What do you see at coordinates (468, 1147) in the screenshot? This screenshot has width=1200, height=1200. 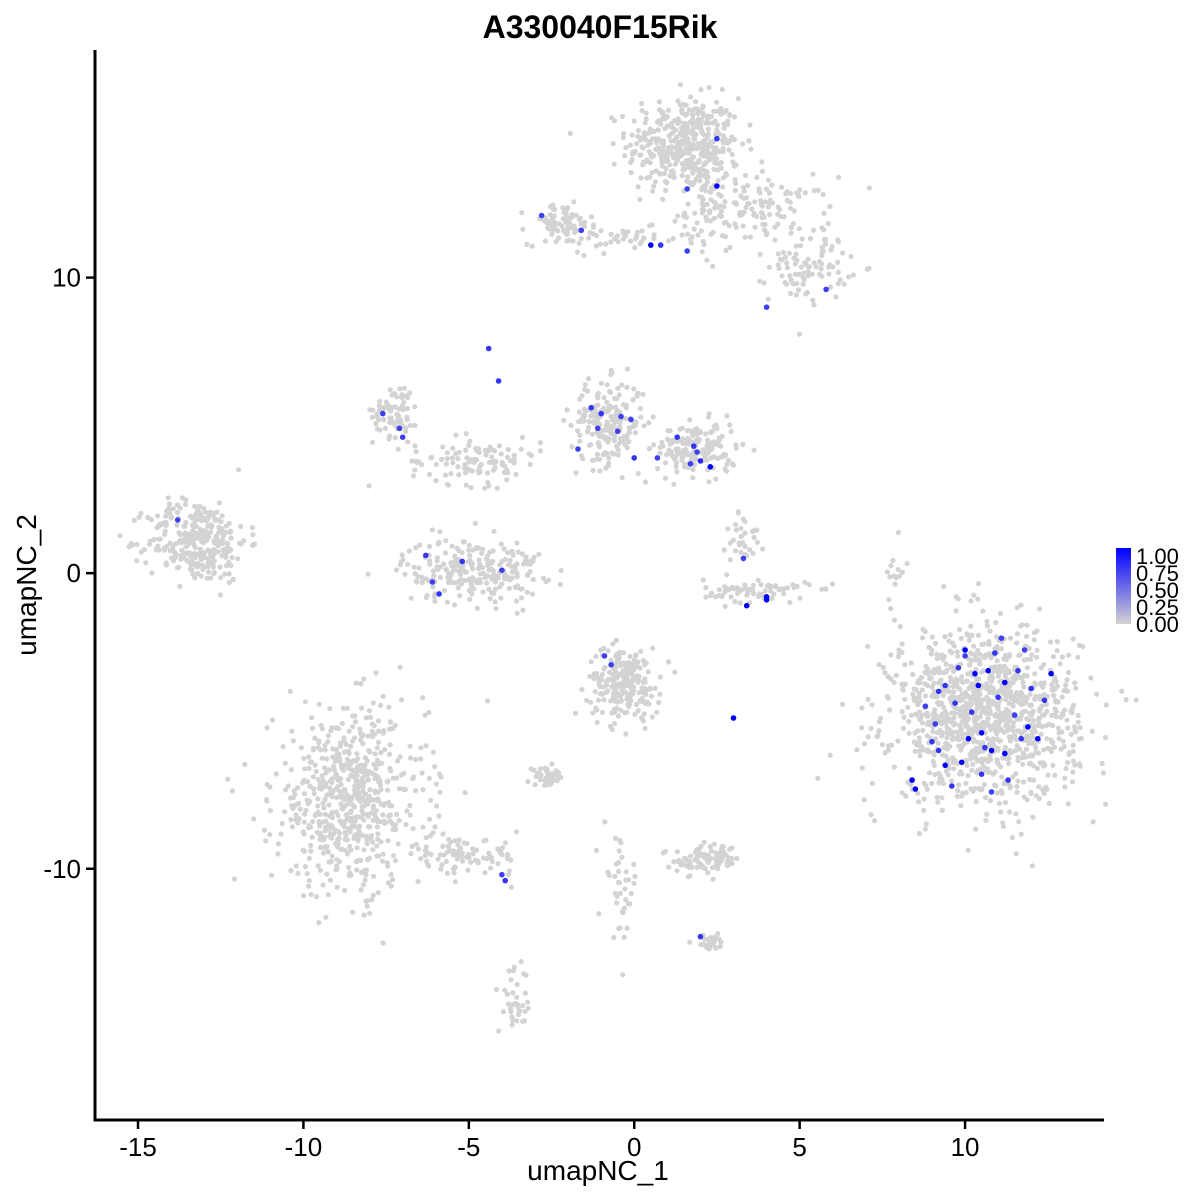 I see `x-tick-label: -5` at bounding box center [468, 1147].